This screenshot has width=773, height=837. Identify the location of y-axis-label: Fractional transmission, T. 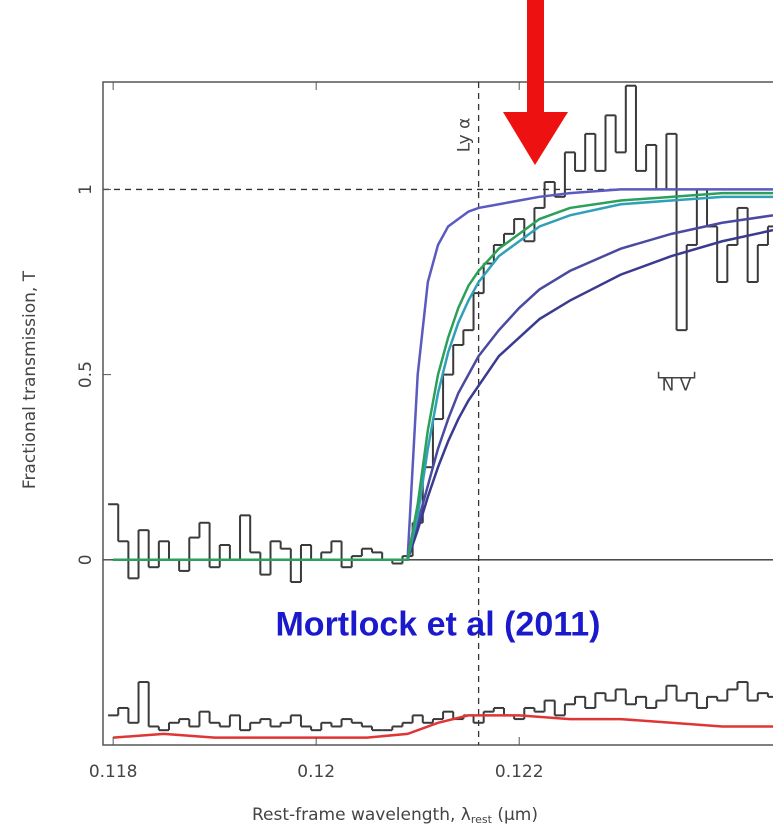
(30, 379).